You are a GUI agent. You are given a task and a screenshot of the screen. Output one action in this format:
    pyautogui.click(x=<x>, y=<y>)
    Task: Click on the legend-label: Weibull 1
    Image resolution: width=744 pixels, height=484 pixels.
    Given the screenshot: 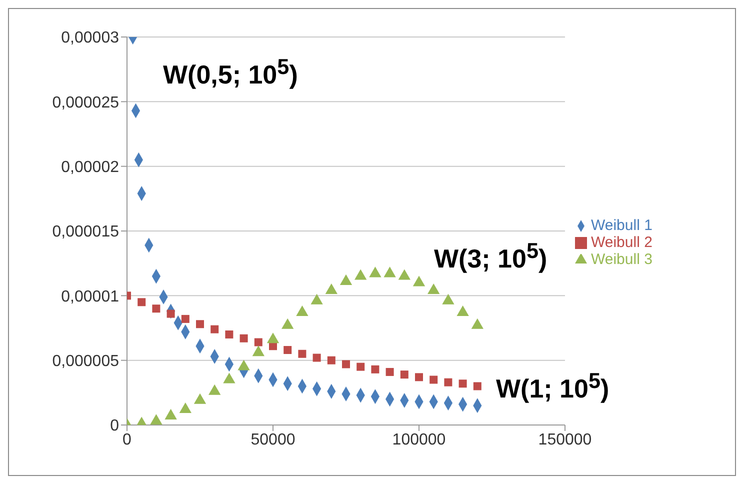 What is the action you would take?
    pyautogui.click(x=621, y=225)
    